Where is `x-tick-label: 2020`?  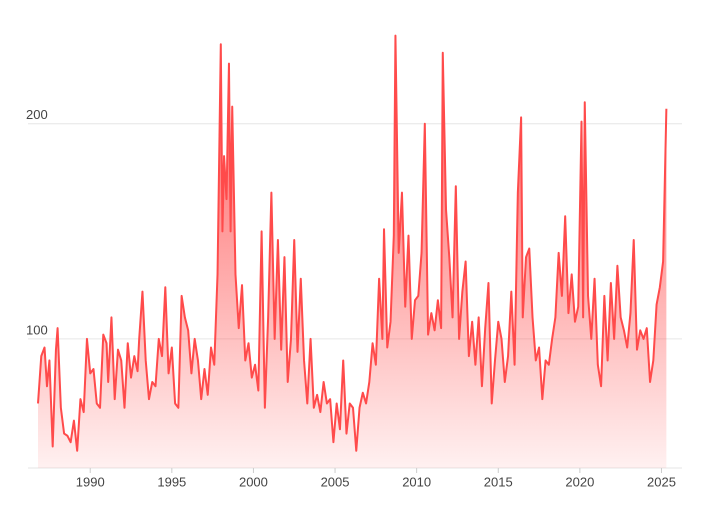 x-tick-label: 2020 is located at coordinates (579, 481).